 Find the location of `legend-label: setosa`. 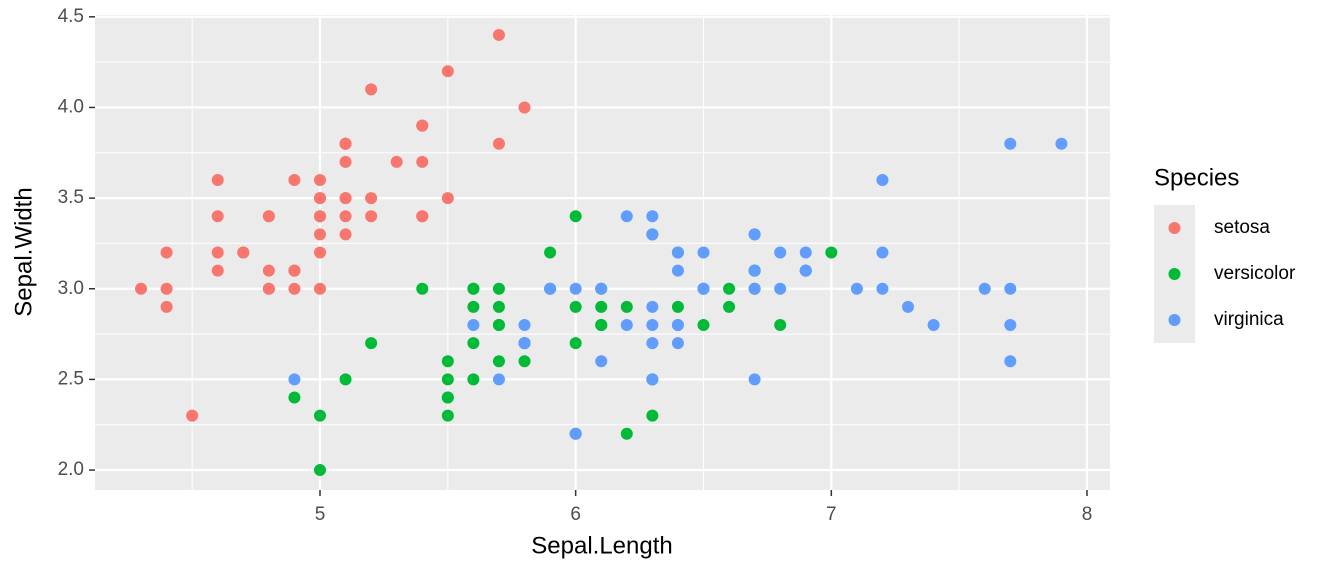

legend-label: setosa is located at coordinates (1242, 227).